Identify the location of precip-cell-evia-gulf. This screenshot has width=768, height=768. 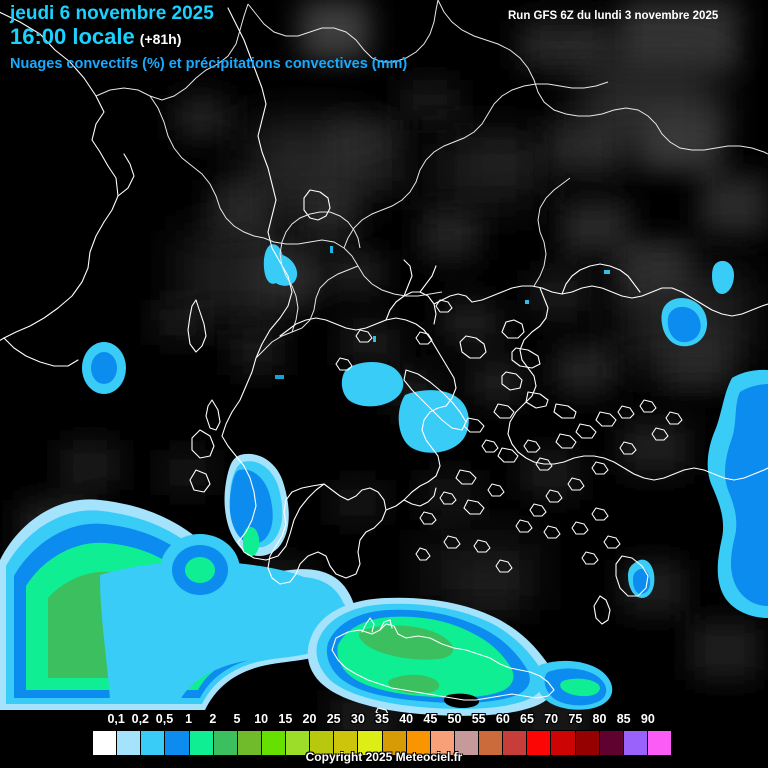
(372, 384).